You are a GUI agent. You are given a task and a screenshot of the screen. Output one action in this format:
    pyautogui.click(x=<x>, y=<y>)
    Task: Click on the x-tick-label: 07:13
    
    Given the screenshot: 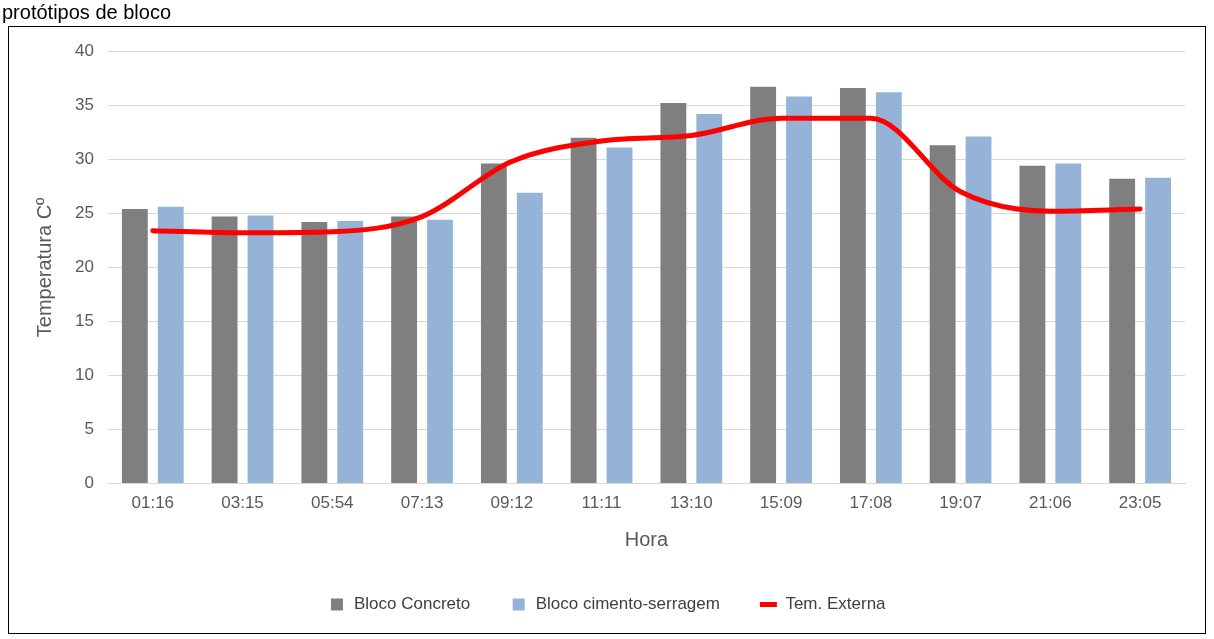 What is the action you would take?
    pyautogui.click(x=422, y=503)
    